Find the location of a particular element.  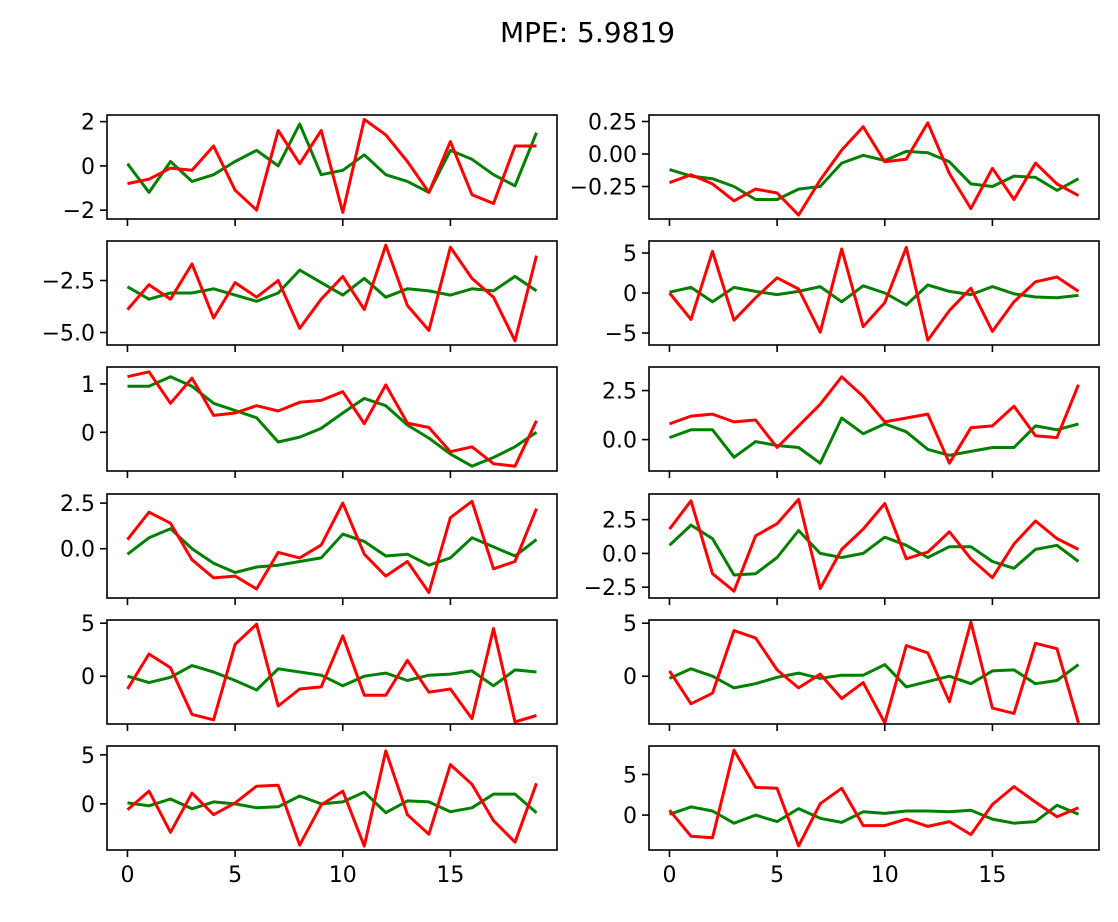

y-tick-label: 0.25 is located at coordinates (612, 123).